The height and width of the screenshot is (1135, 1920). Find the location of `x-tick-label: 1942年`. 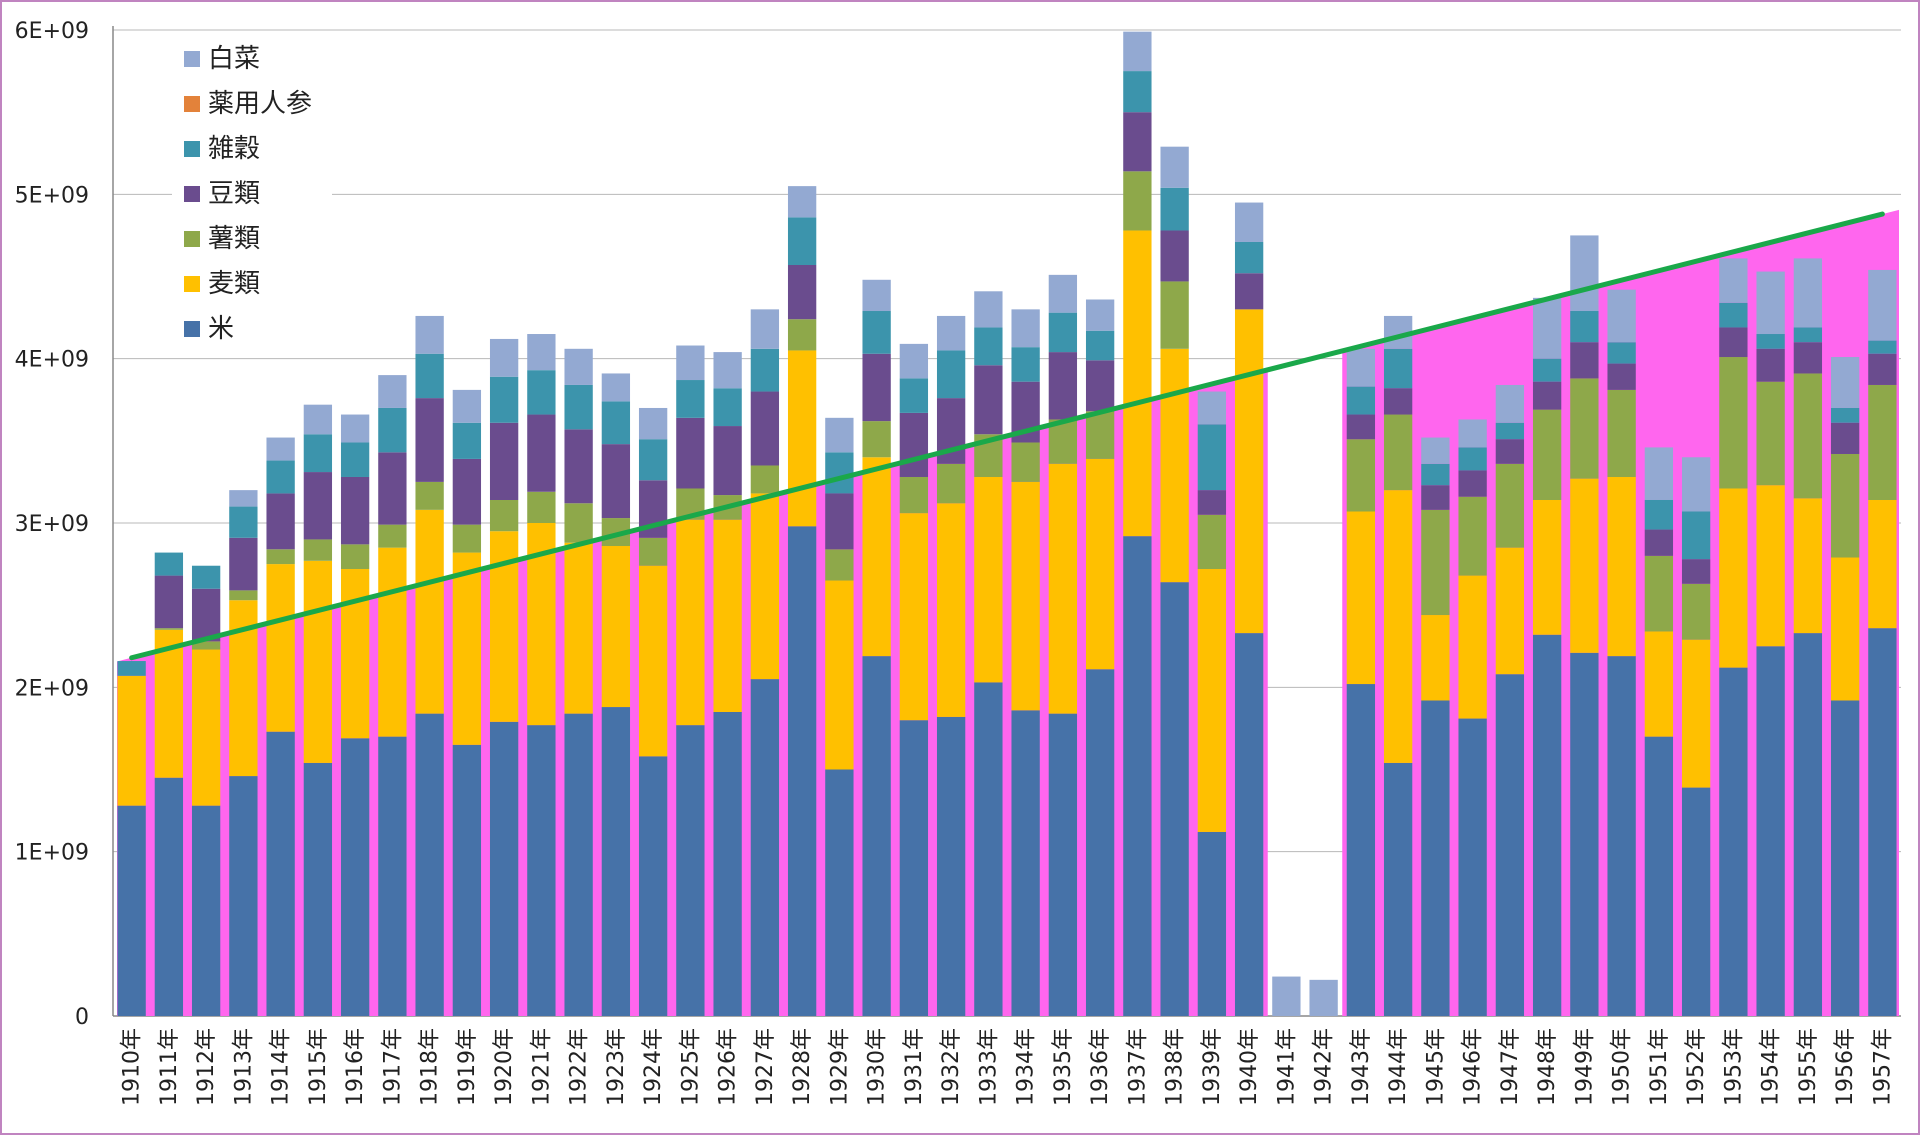

x-tick-label: 1942年 is located at coordinates (1324, 1067).